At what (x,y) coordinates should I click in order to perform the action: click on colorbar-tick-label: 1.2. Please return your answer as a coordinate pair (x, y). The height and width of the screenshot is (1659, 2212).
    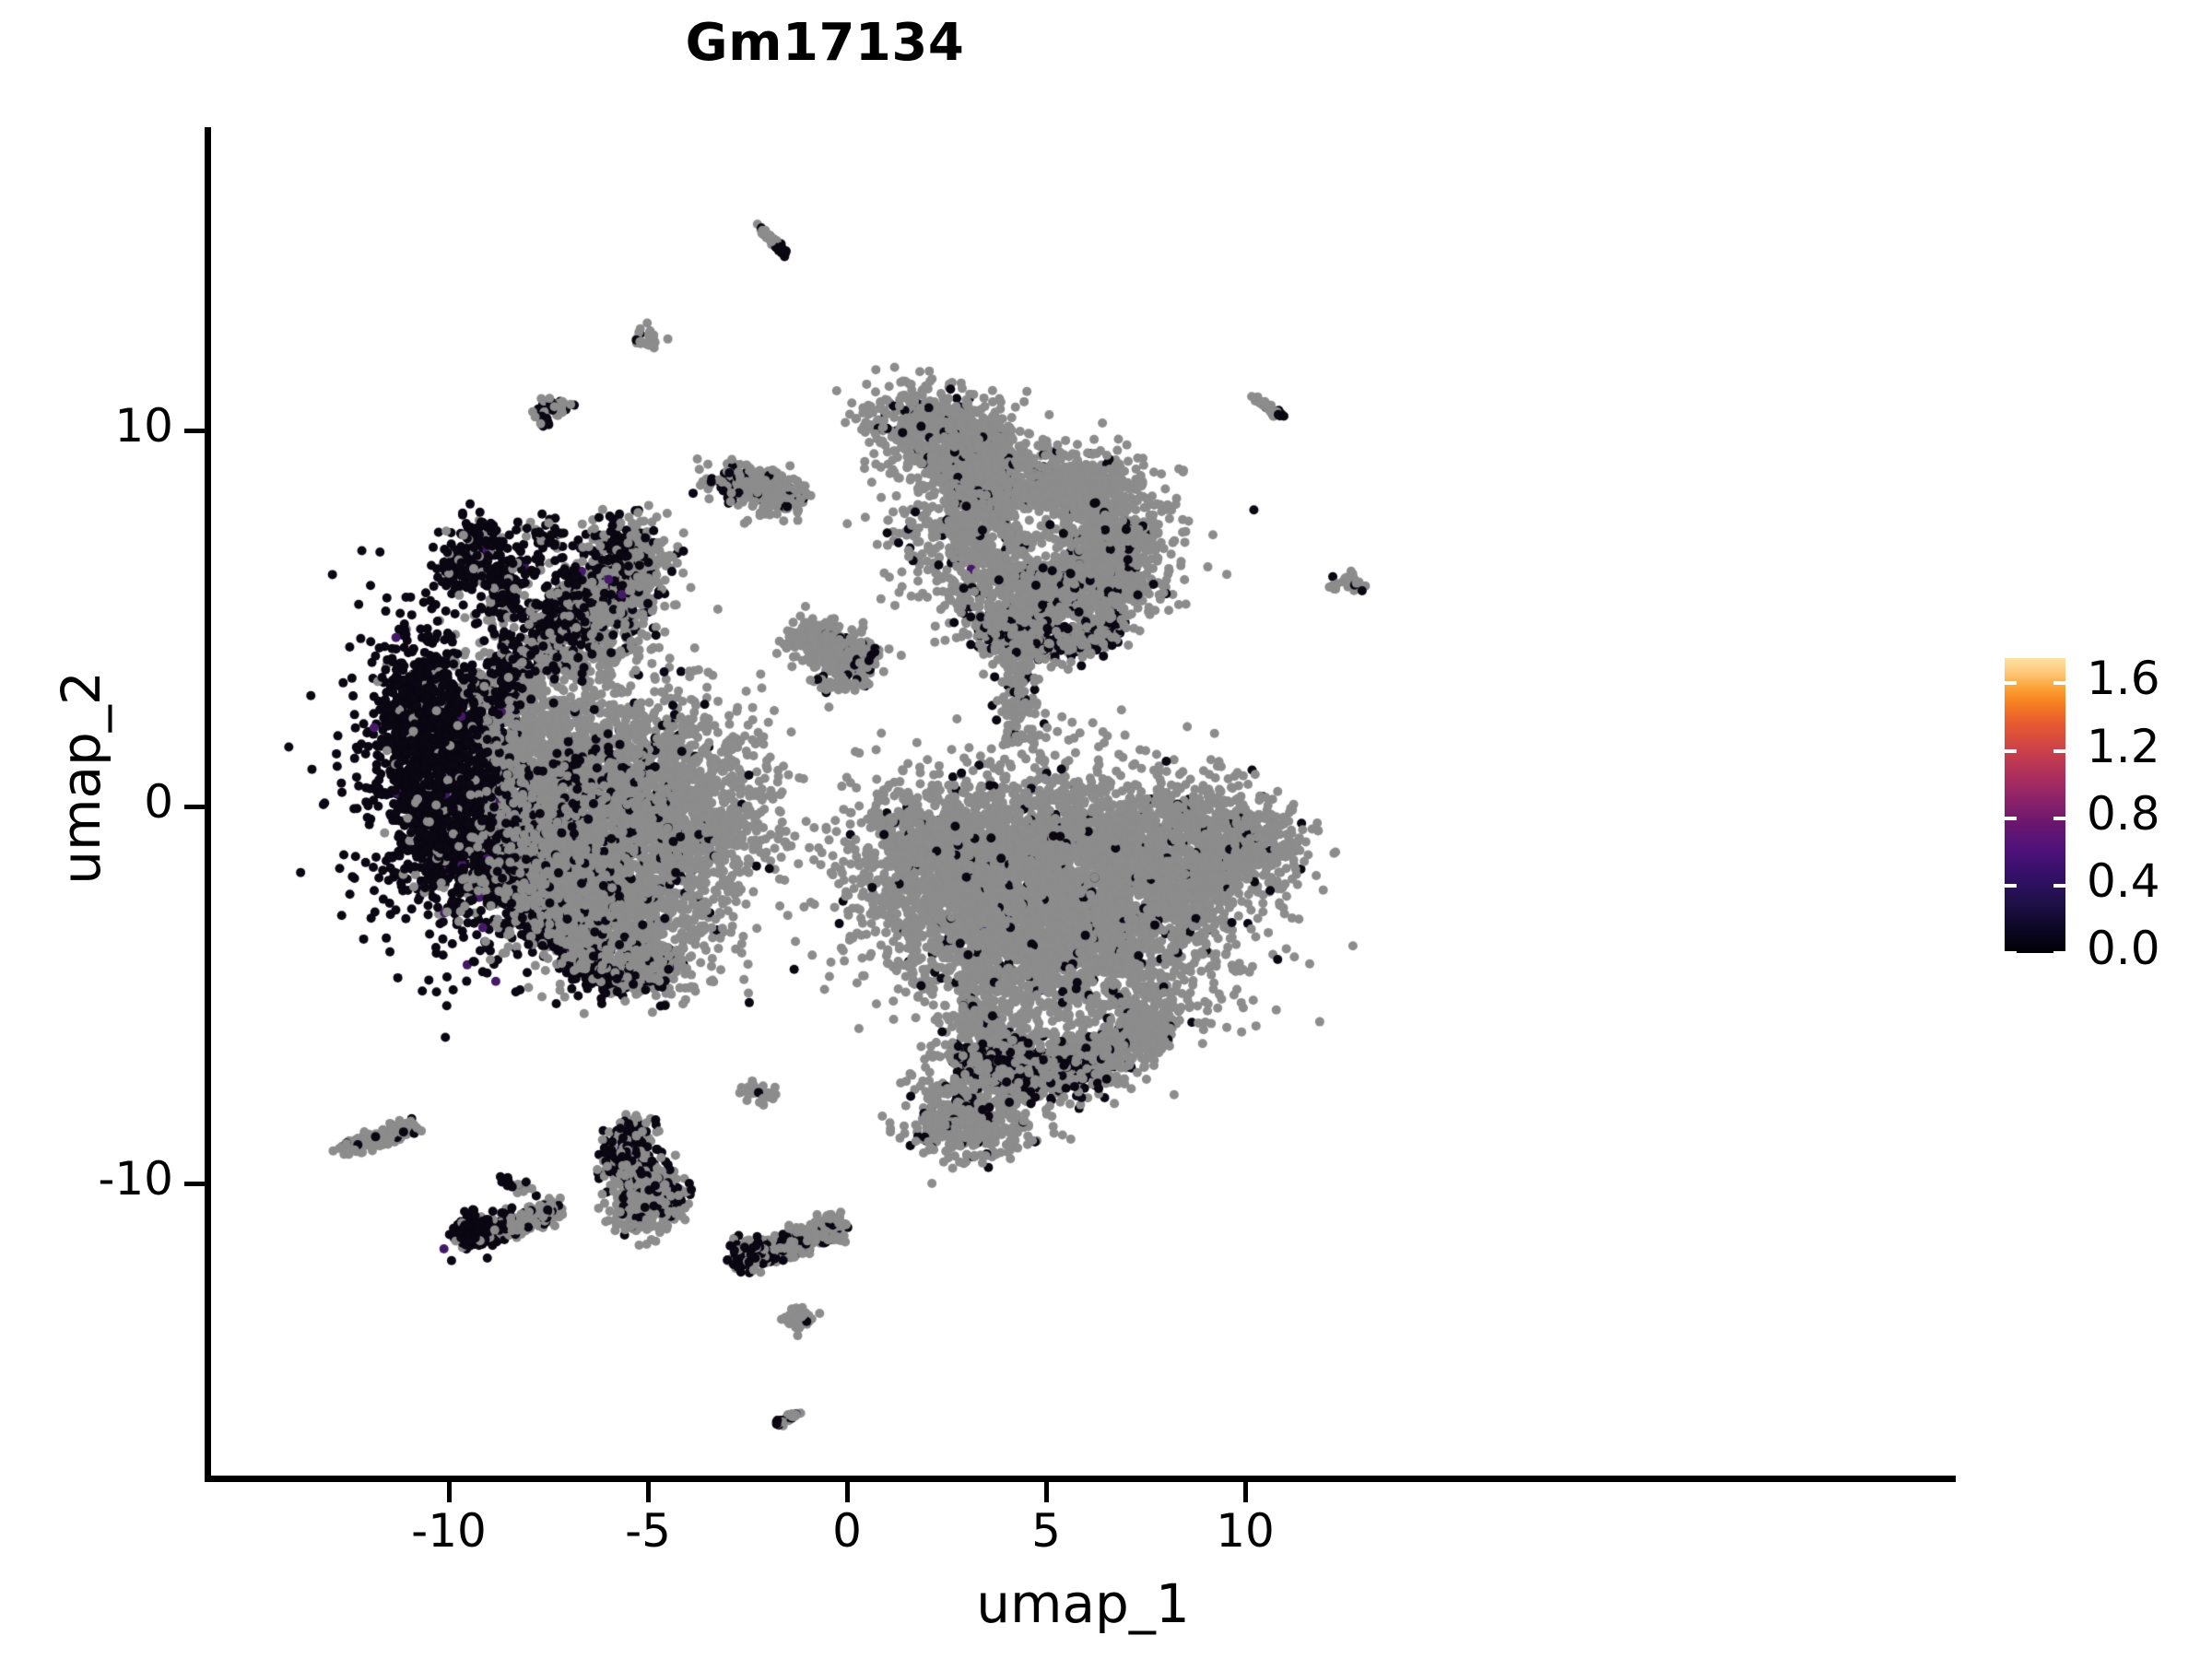
    Looking at the image, I should click on (2123, 746).